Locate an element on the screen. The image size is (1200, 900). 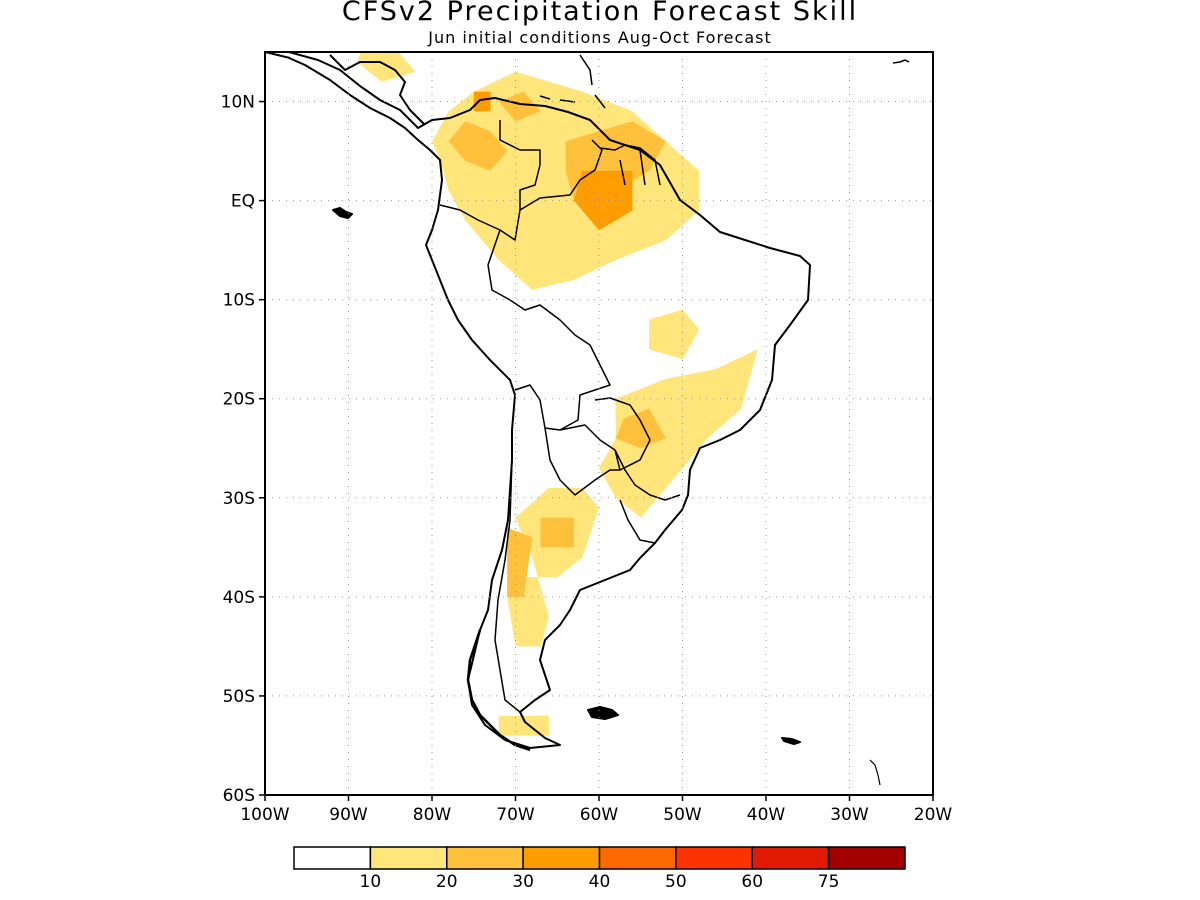
colorbar-label: 10 is located at coordinates (371, 882).